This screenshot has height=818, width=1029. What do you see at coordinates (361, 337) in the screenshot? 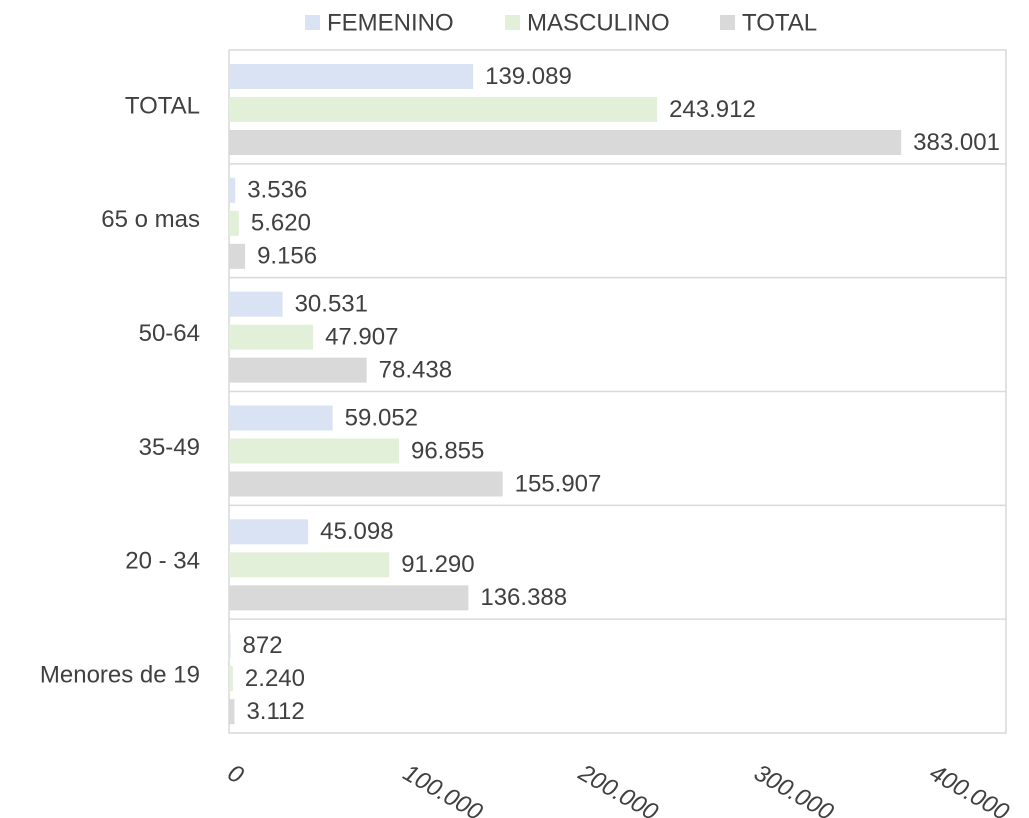
I see `value-label: 47.907` at bounding box center [361, 337].